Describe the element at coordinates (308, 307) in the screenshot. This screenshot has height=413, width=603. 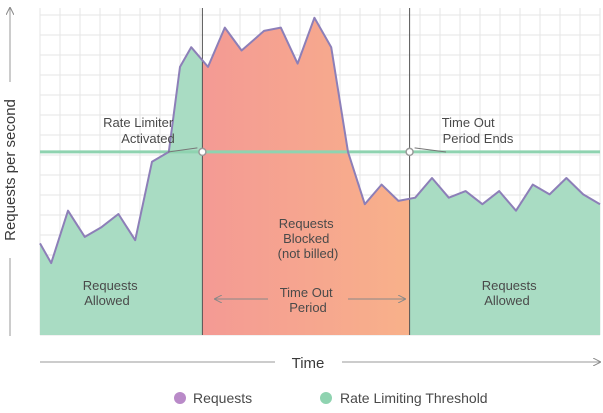
I see `timeout-period-line2: Period` at that location.